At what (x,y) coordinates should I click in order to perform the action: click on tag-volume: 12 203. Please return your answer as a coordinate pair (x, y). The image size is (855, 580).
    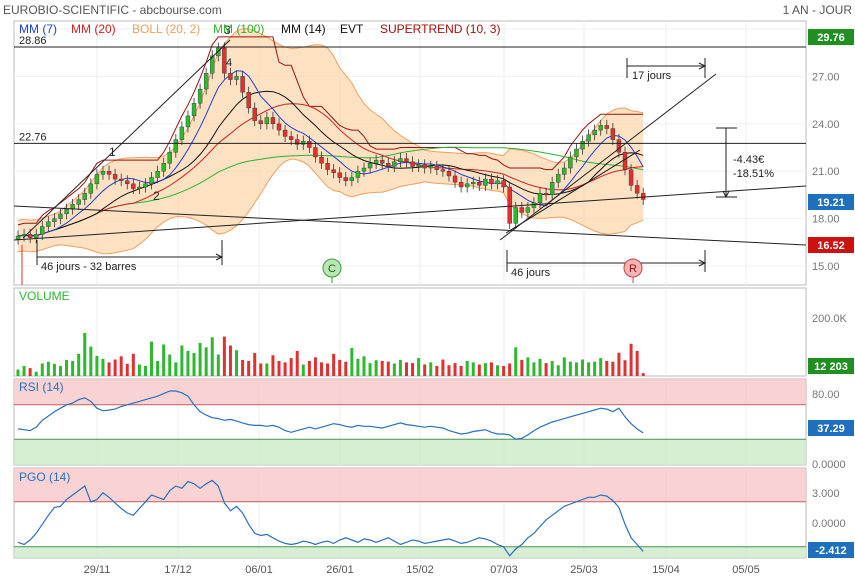
    Looking at the image, I should click on (831, 367).